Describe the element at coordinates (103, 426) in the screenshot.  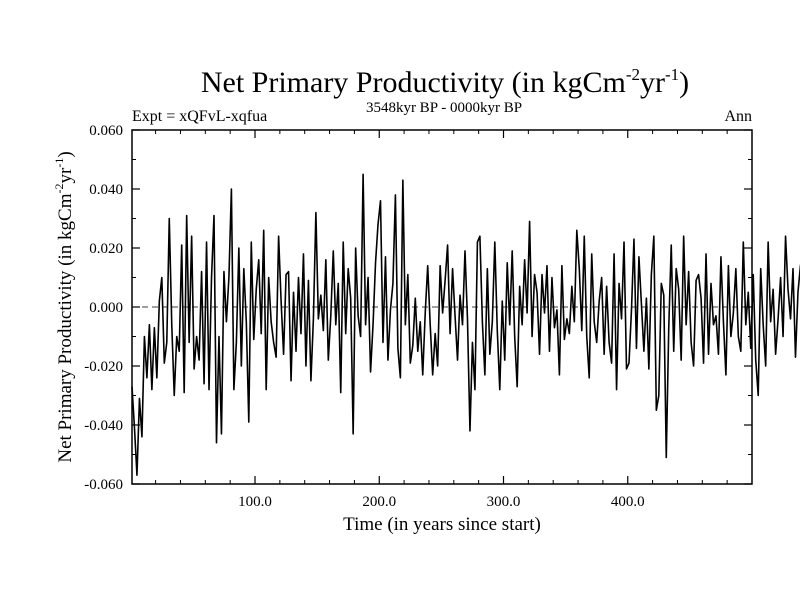
I see `y-tick-label: -0.040` at that location.